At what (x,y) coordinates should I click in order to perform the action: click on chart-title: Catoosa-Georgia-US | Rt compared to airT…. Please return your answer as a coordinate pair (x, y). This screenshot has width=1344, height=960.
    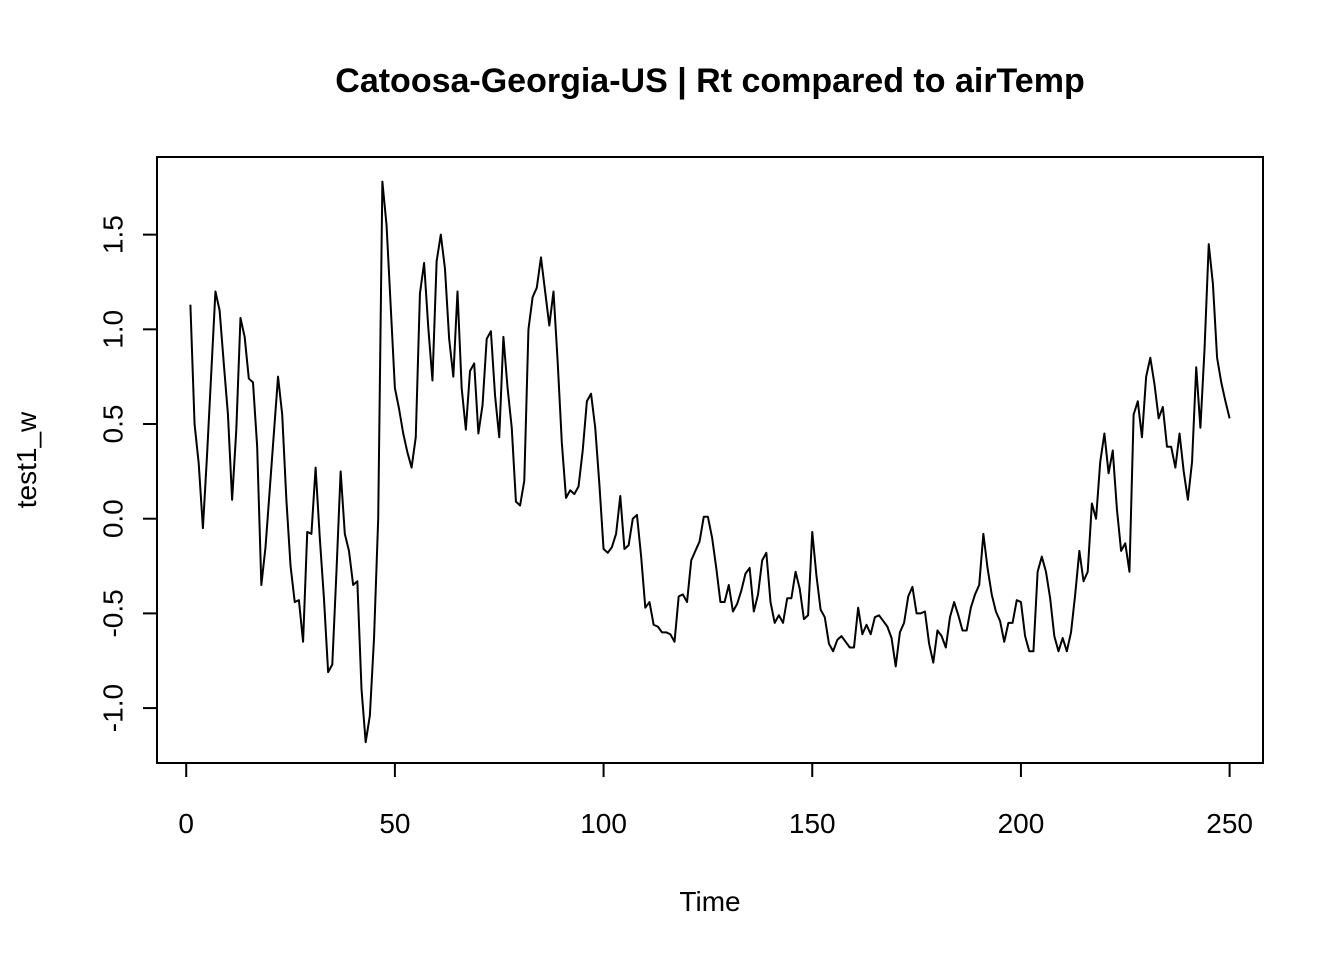
    Looking at the image, I should click on (709, 81).